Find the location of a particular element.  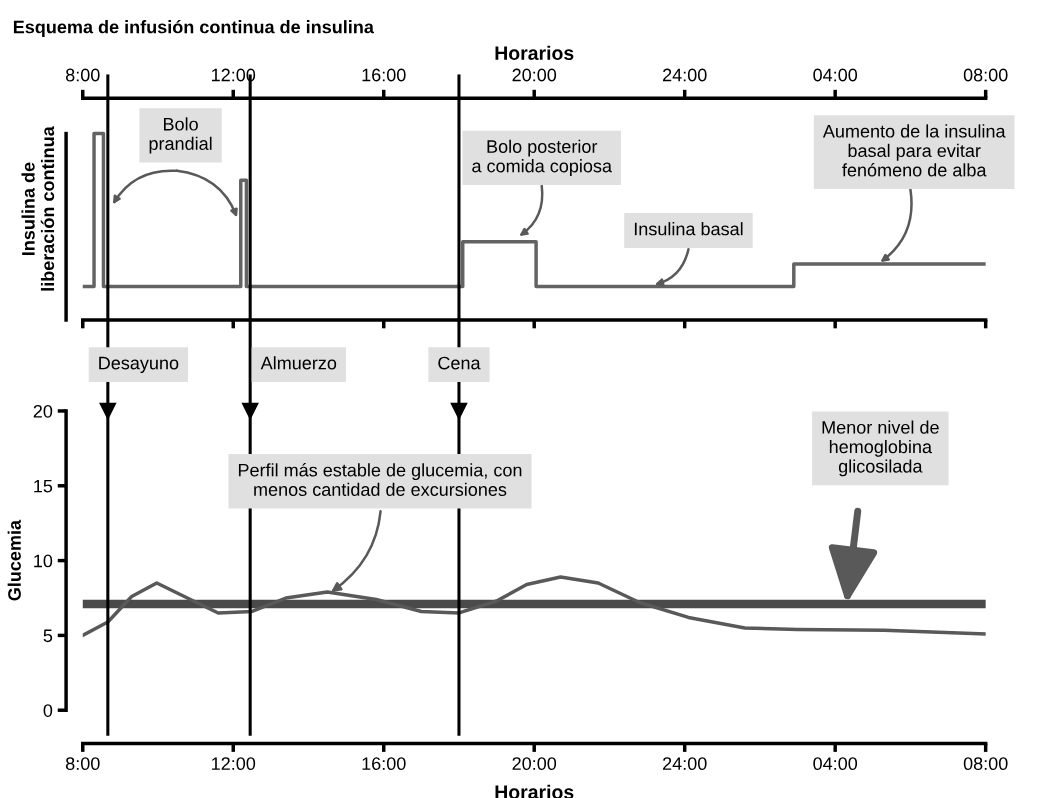

chart-title: Esquema de infusión continua de insulina is located at coordinates (193, 28).